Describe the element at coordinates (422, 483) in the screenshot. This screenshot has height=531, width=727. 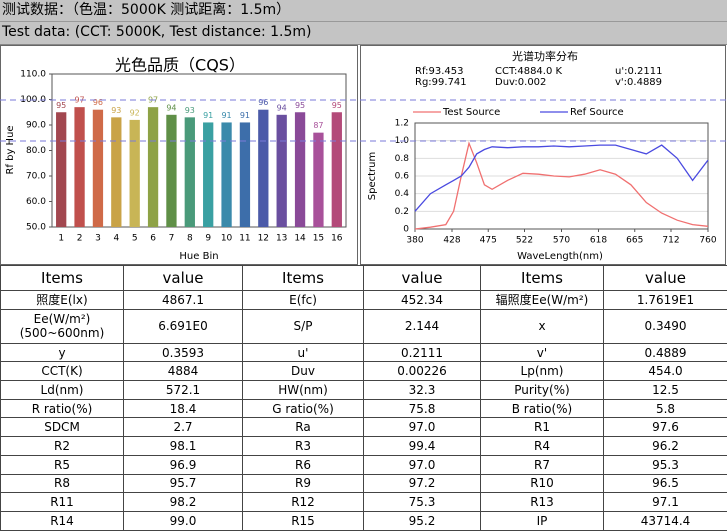
I see `value-cell: 97.2` at that location.